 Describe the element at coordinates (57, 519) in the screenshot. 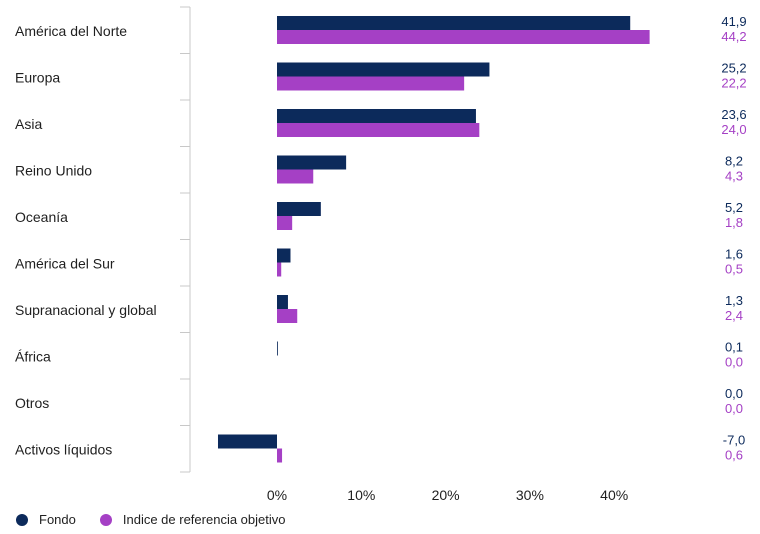

I see `legend-label-fondo: Fondo` at that location.